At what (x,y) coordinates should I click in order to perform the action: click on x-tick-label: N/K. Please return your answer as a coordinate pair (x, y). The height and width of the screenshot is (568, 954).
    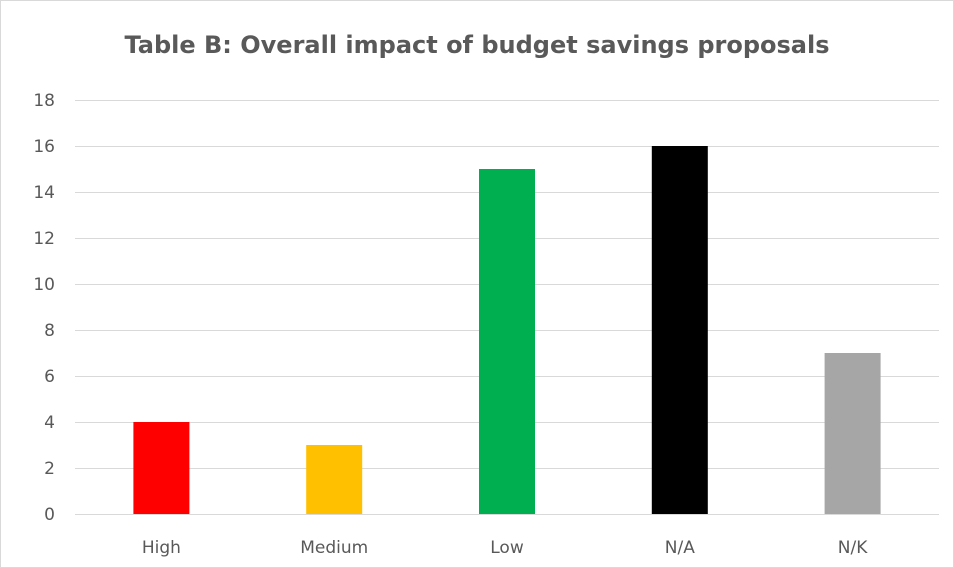
    Looking at the image, I should click on (853, 548).